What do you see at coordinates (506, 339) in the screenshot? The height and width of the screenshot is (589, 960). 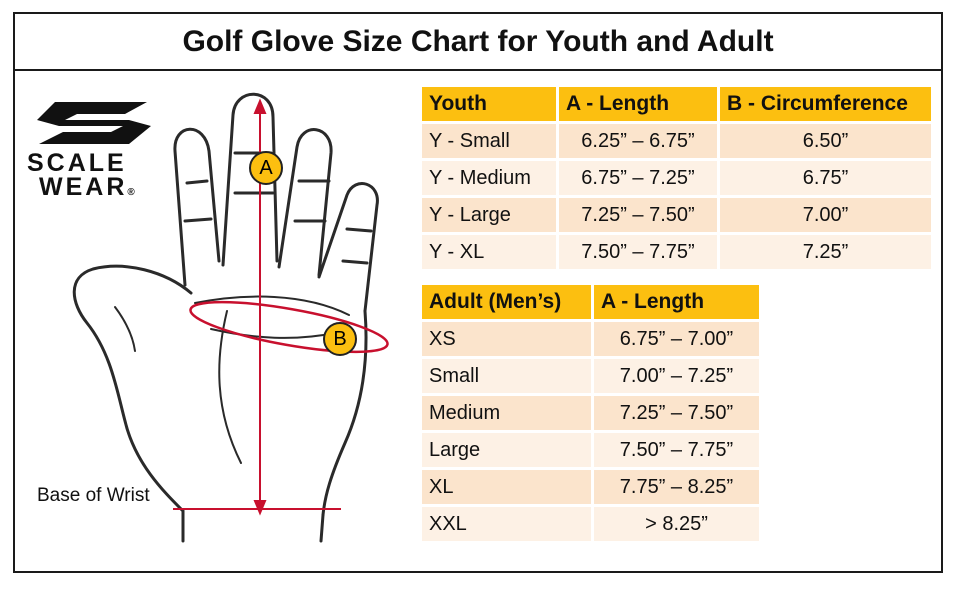 I see `adult-size-cell: XS` at bounding box center [506, 339].